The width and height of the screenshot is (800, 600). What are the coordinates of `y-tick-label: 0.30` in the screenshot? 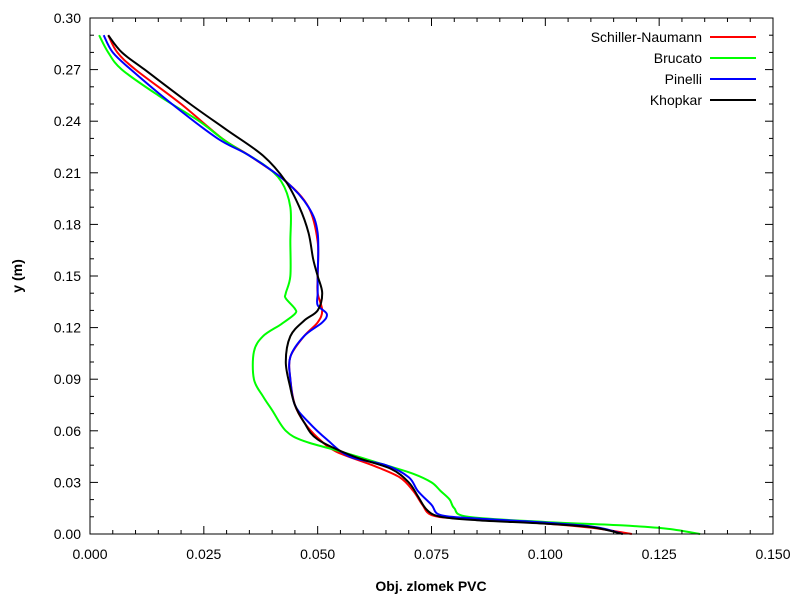 It's located at (67, 18).